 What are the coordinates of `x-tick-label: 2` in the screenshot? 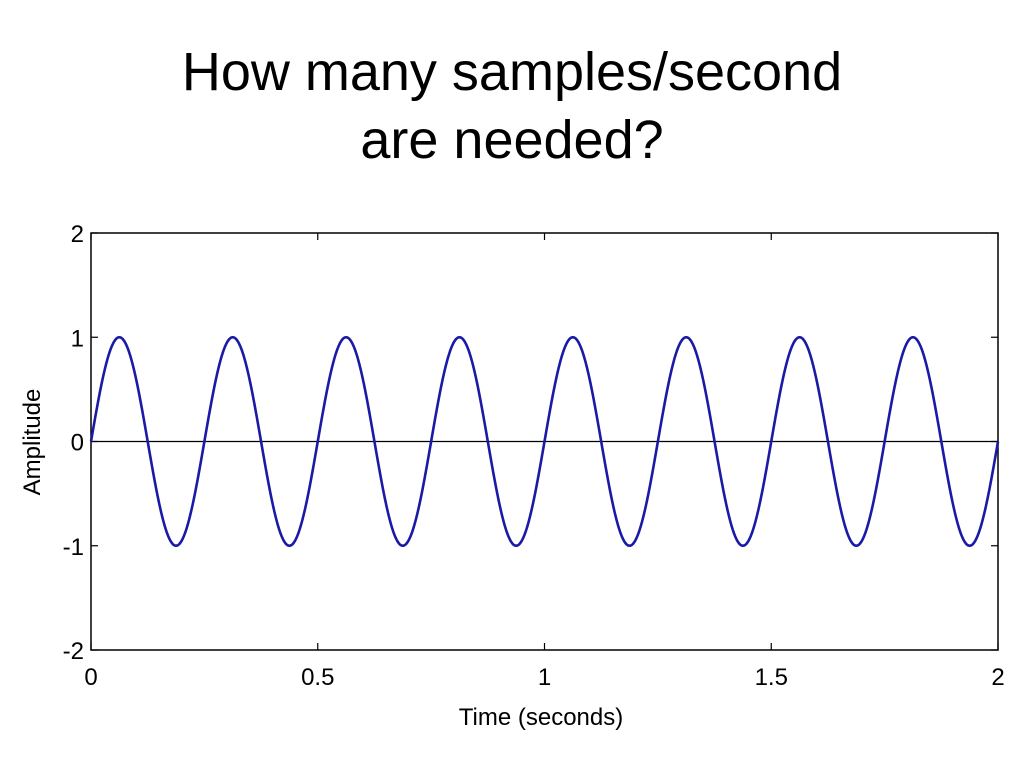 It's located at (997, 677).